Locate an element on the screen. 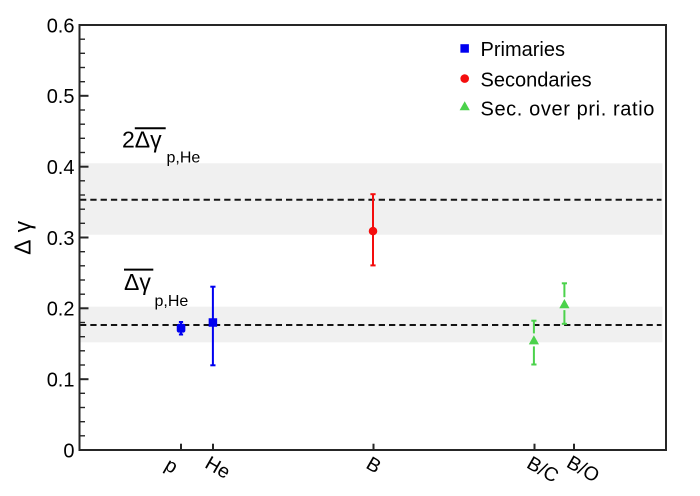 This screenshot has width=700, height=496. svg-text: Δγ is located at coordinates (137, 282).